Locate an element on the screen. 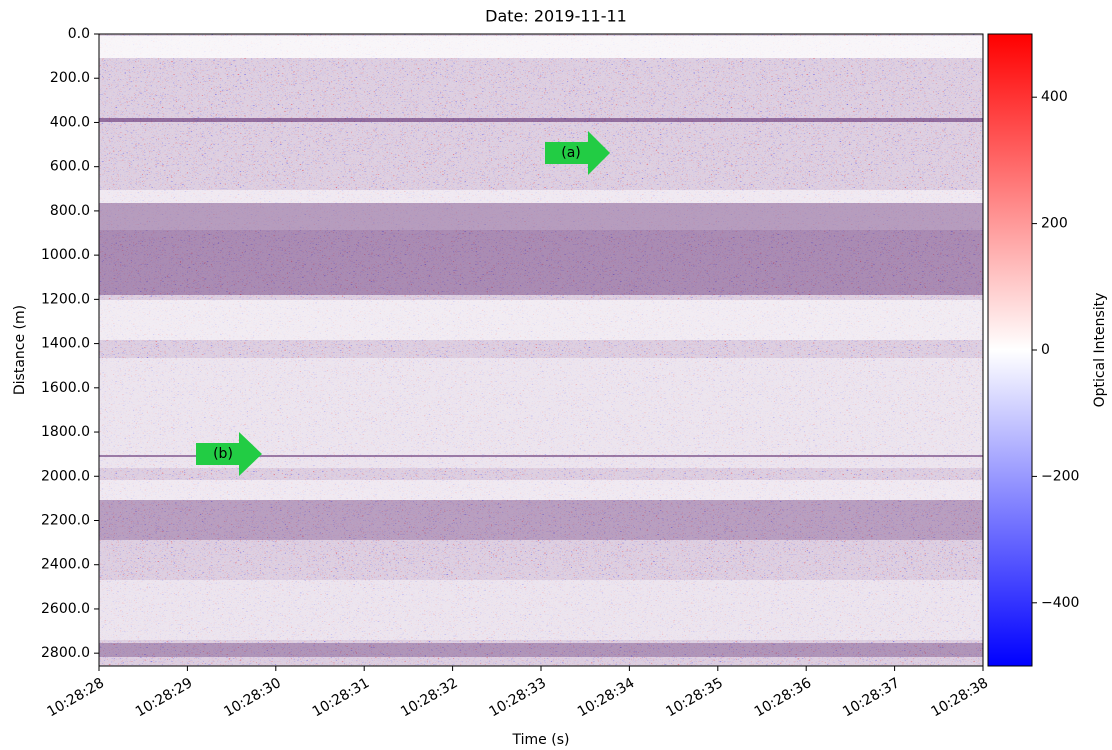 The image size is (1112, 750). y-tick-label: 1600.0 is located at coordinates (65, 388).